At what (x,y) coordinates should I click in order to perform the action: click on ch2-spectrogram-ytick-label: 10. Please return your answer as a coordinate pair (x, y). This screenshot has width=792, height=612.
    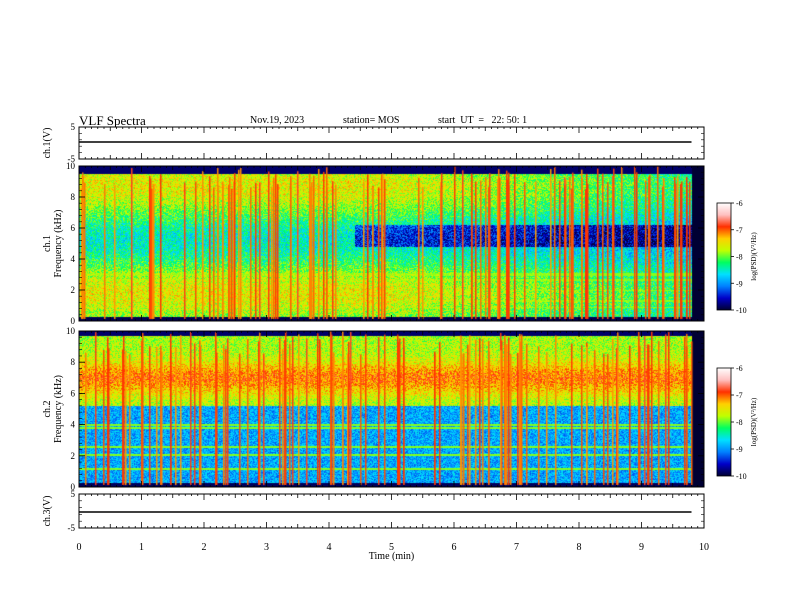
    Looking at the image, I should click on (71, 331).